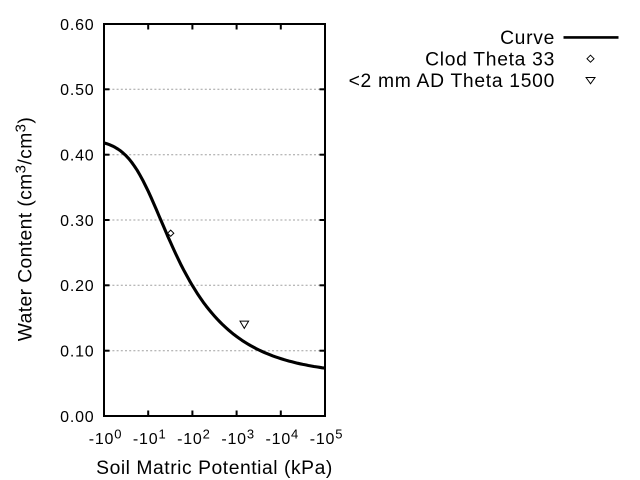 This screenshot has height=480, width=640. What do you see at coordinates (194, 437) in the screenshot?
I see `svg-text: -102` at bounding box center [194, 437].